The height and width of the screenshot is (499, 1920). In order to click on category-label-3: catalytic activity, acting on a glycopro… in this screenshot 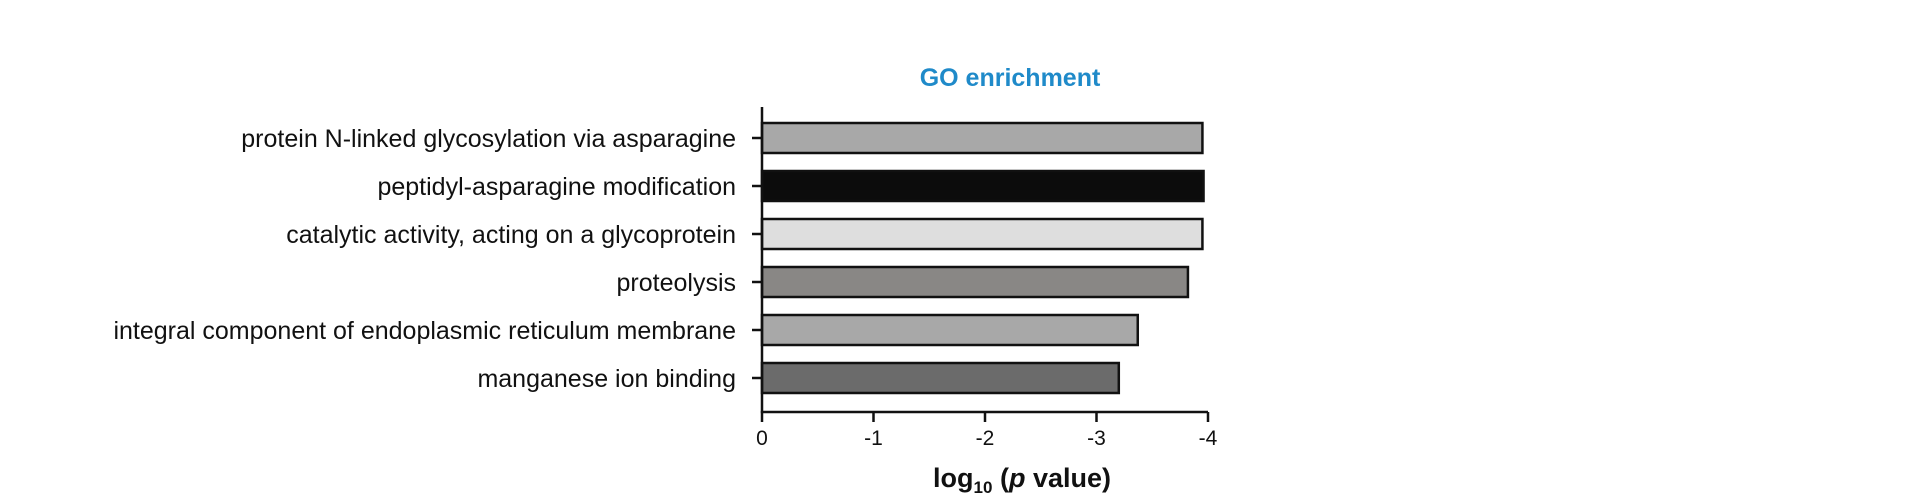, I will do `click(511, 235)`.